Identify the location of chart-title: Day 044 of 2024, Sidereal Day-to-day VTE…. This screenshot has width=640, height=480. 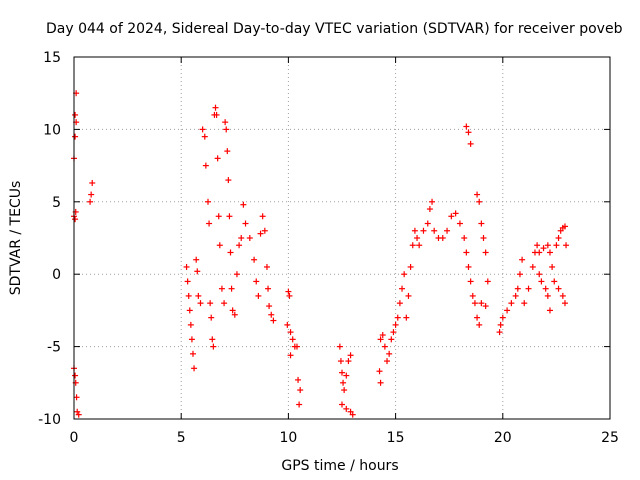
(334, 29).